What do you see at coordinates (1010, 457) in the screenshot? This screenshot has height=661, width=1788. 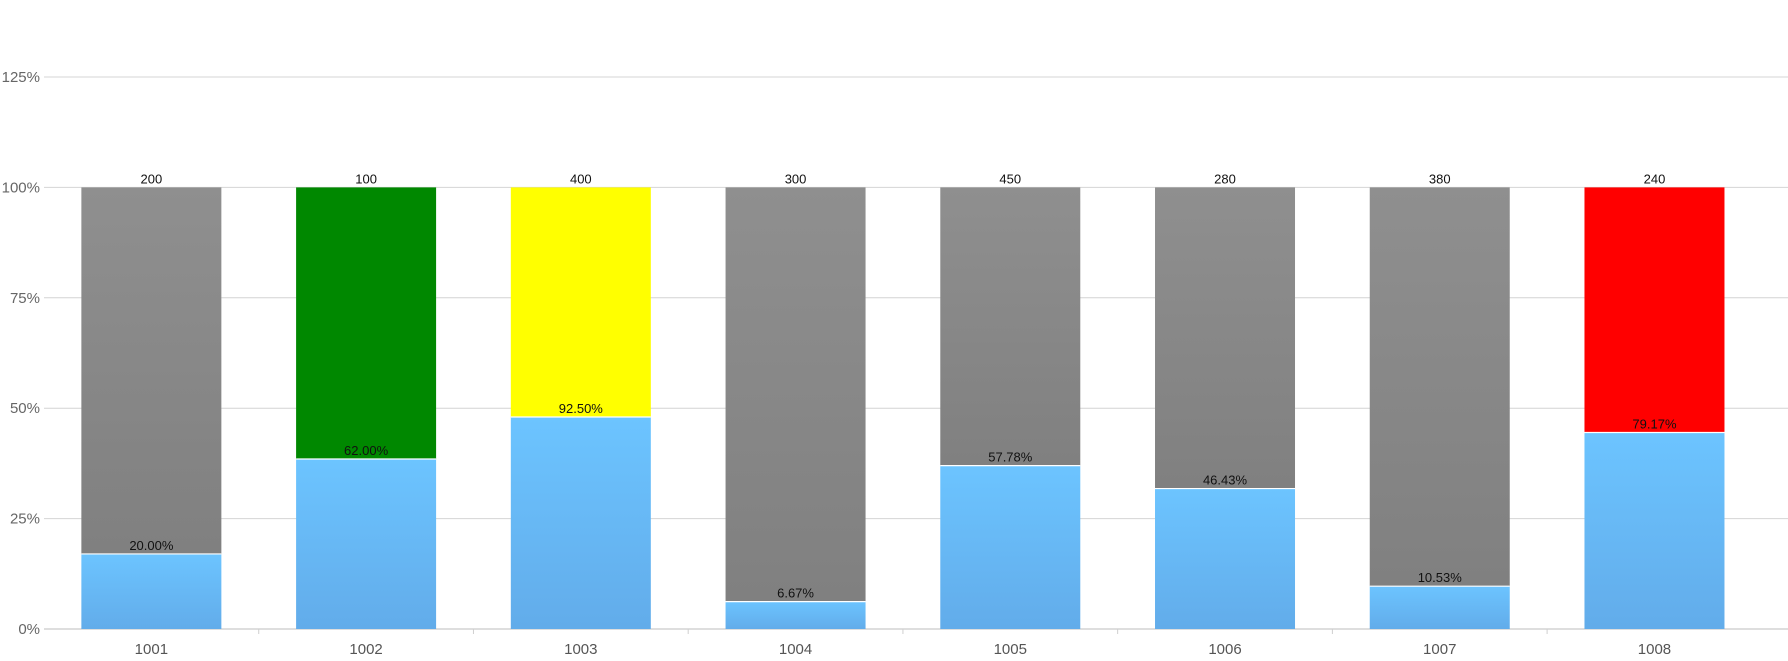 I see `percent-data-label: 57.78%` at bounding box center [1010, 457].